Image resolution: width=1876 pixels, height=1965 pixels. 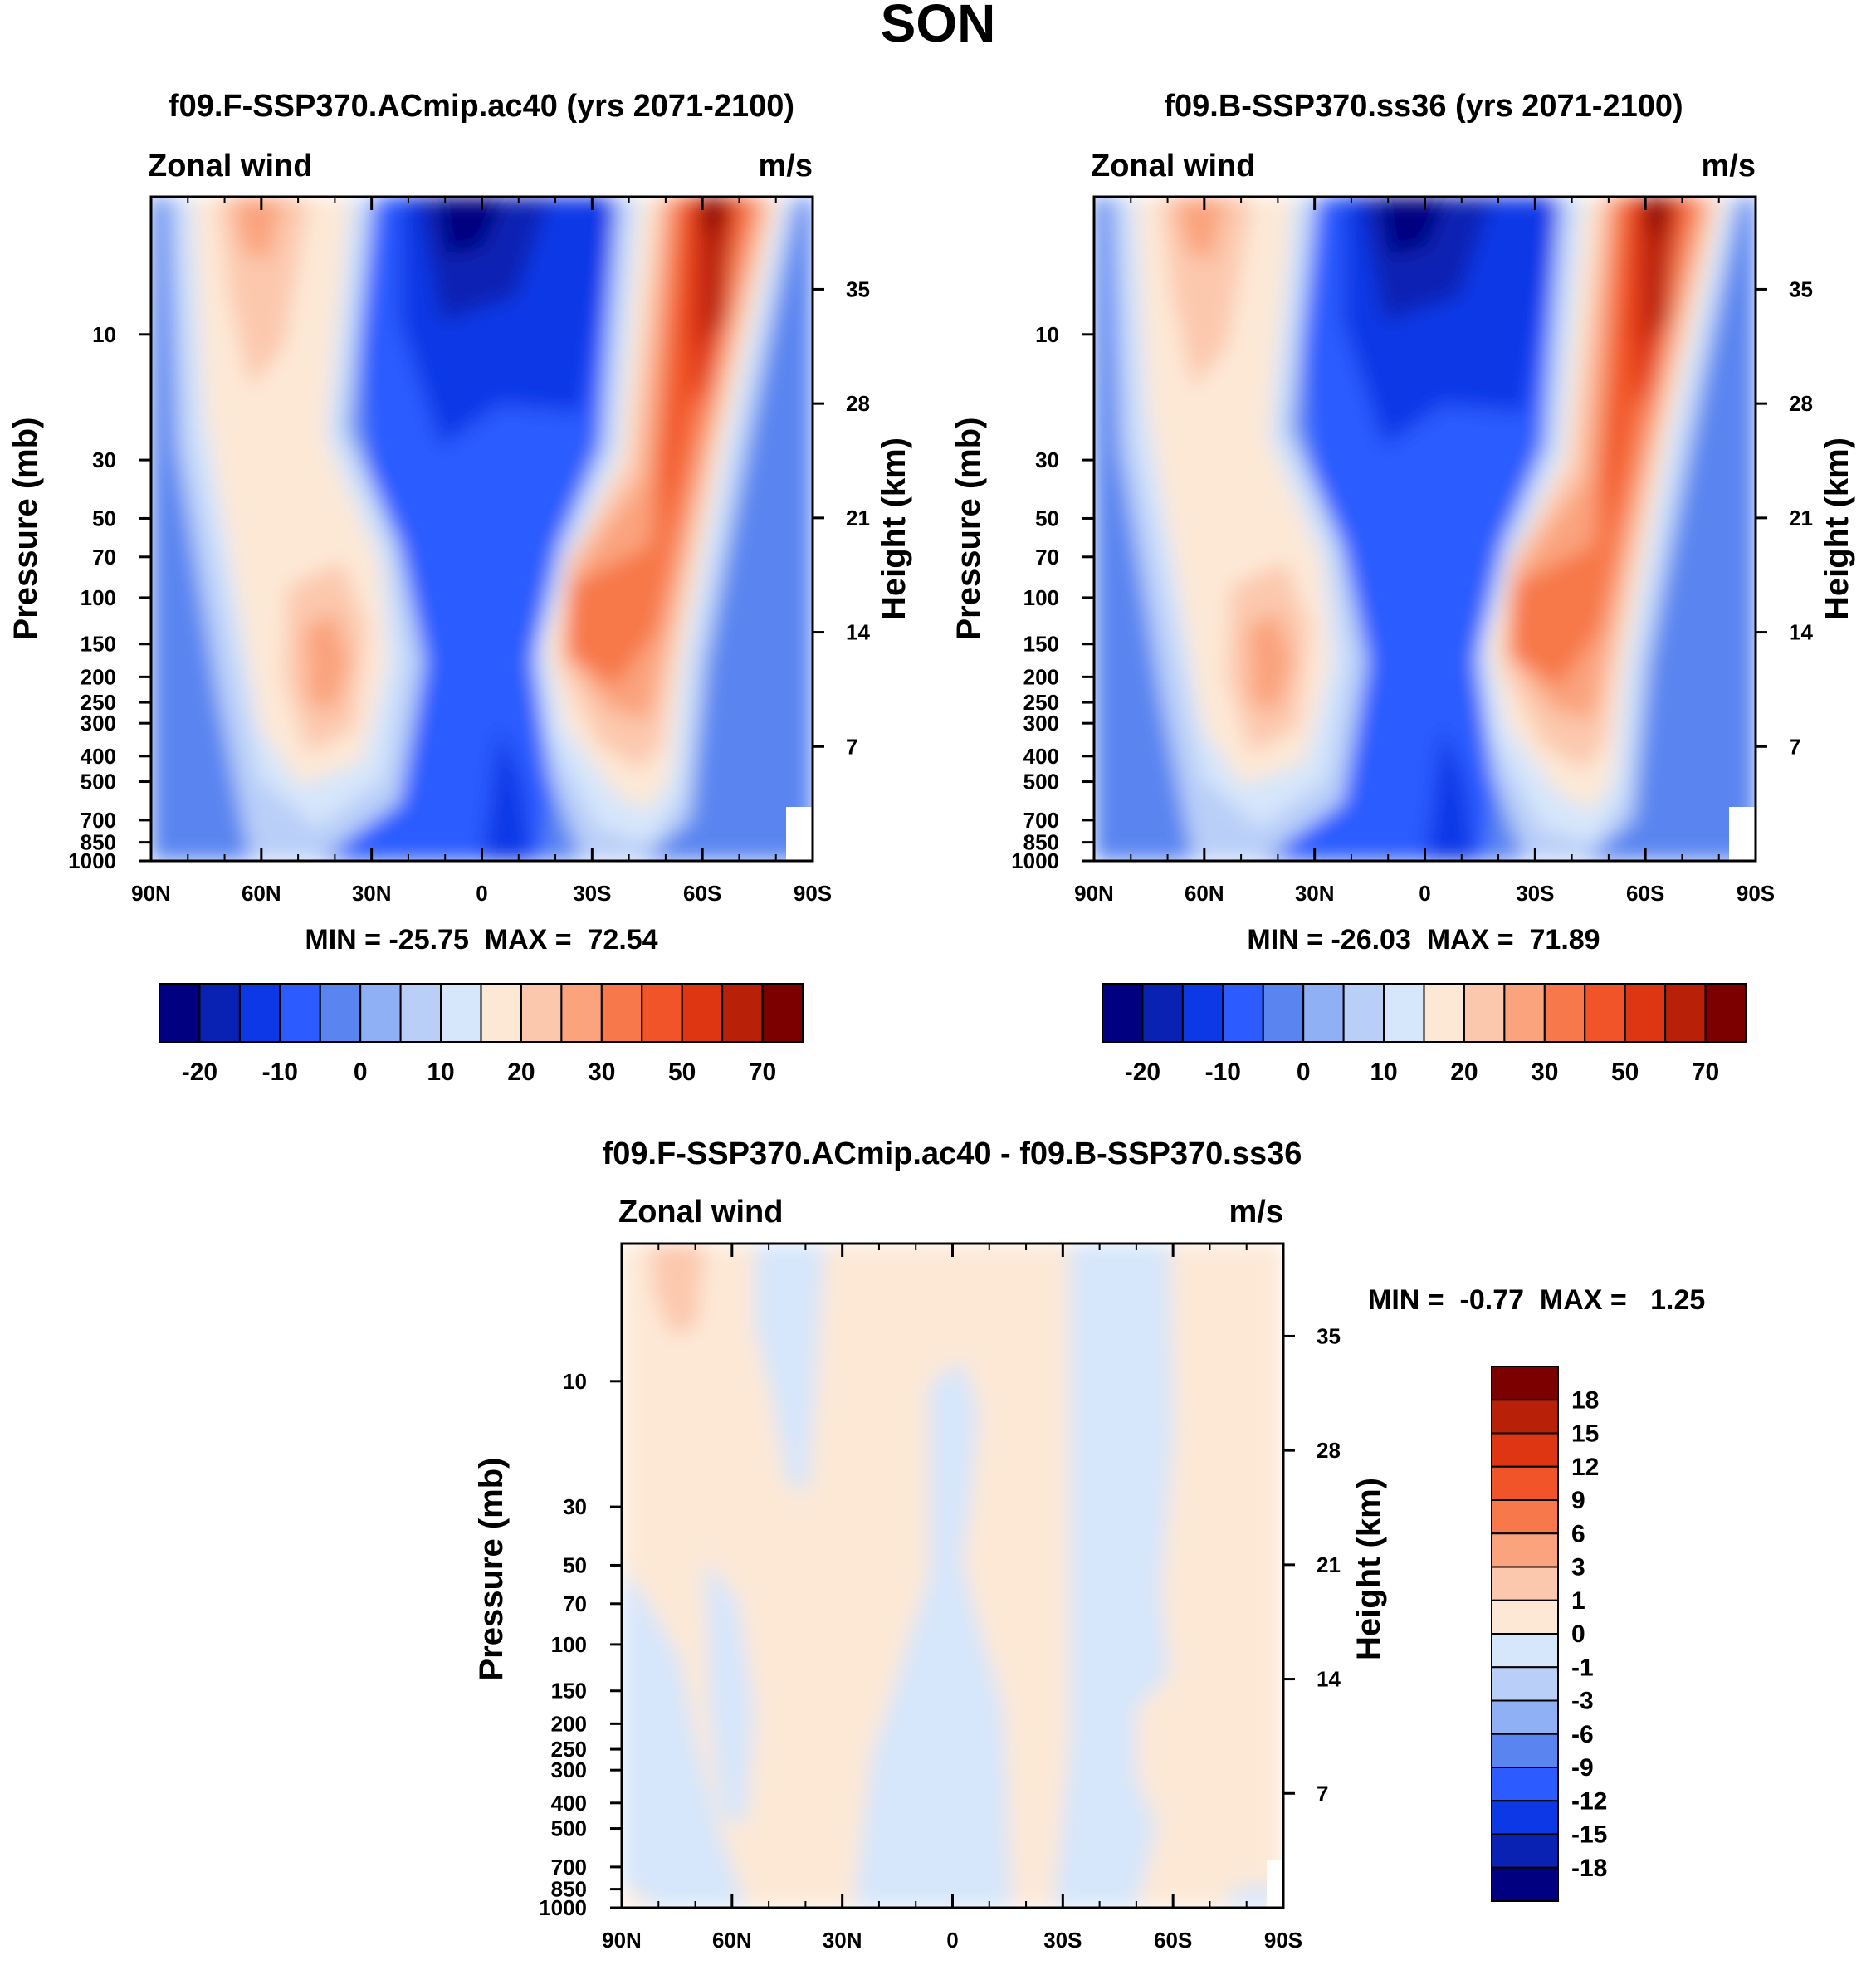 I want to click on colorbar-label: 3, so click(x=1578, y=1567).